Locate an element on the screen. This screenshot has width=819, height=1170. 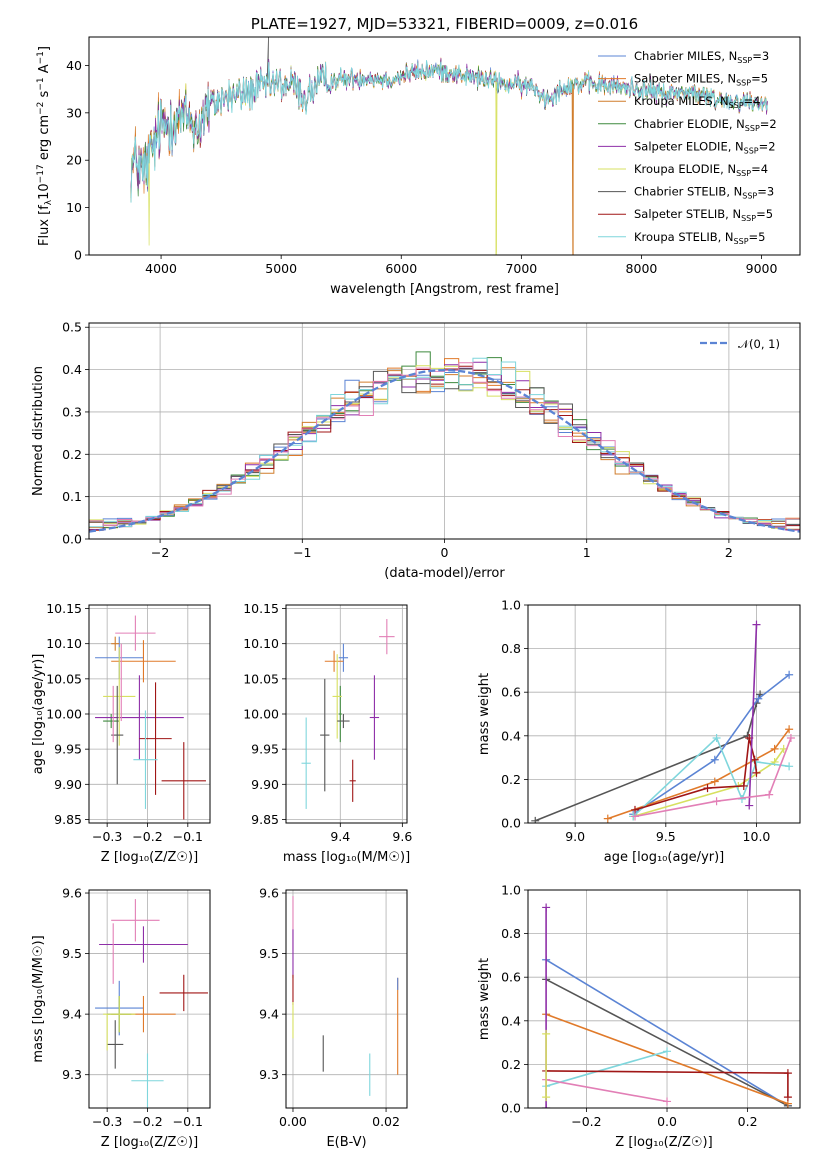
legend-name: Kroupa MILES, N is located at coordinates (681, 101).